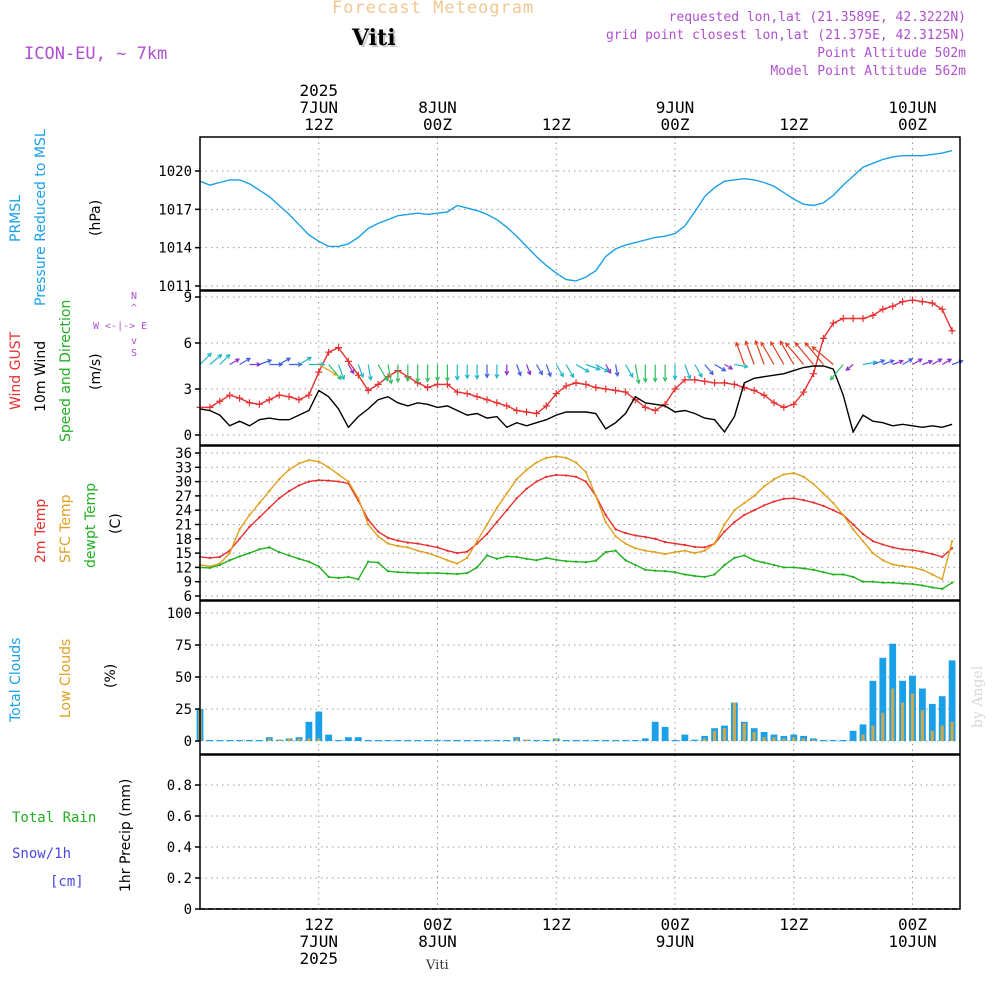 This screenshot has width=1000, height=1000. What do you see at coordinates (16, 218) in the screenshot?
I see `pressure-label-prmsl: PRMSL` at bounding box center [16, 218].